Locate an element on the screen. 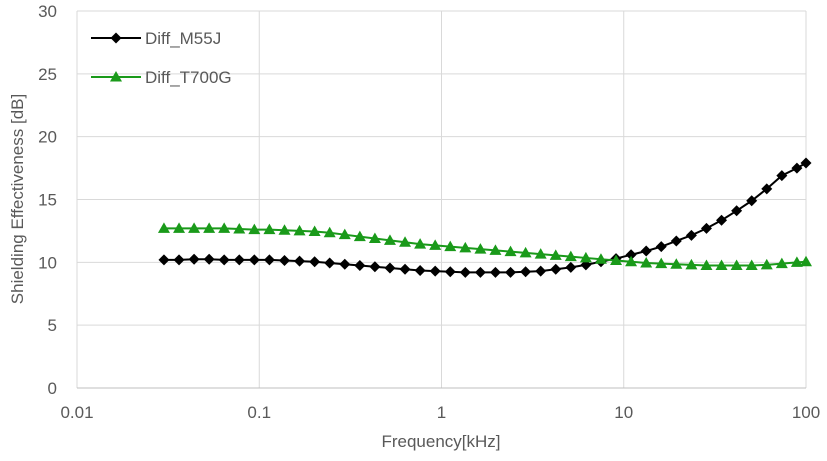 This screenshot has height=461, width=827. x-tick-label: 0.01 is located at coordinates (76, 412).